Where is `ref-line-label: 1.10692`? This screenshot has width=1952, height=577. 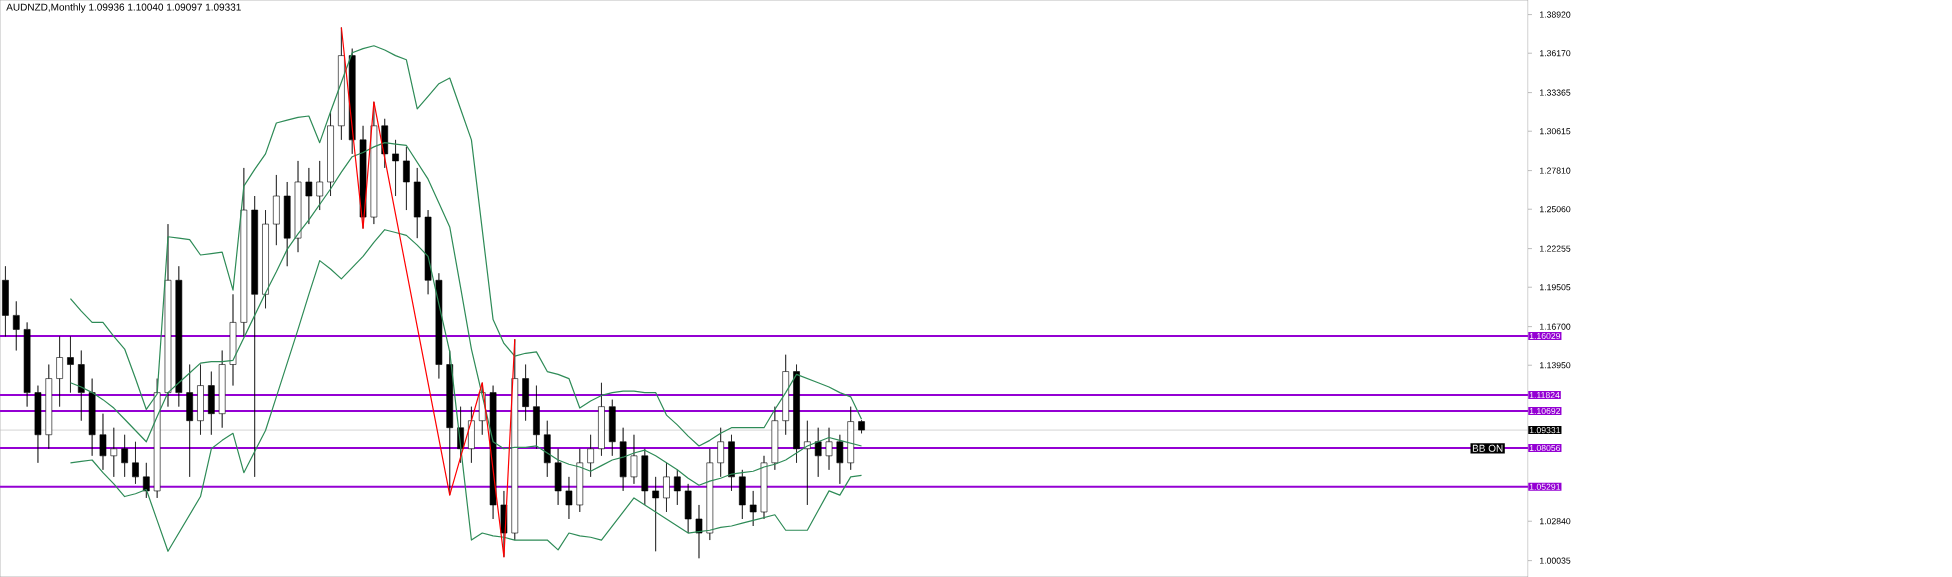
ref-line-label: 1.10692 is located at coordinates (1545, 411).